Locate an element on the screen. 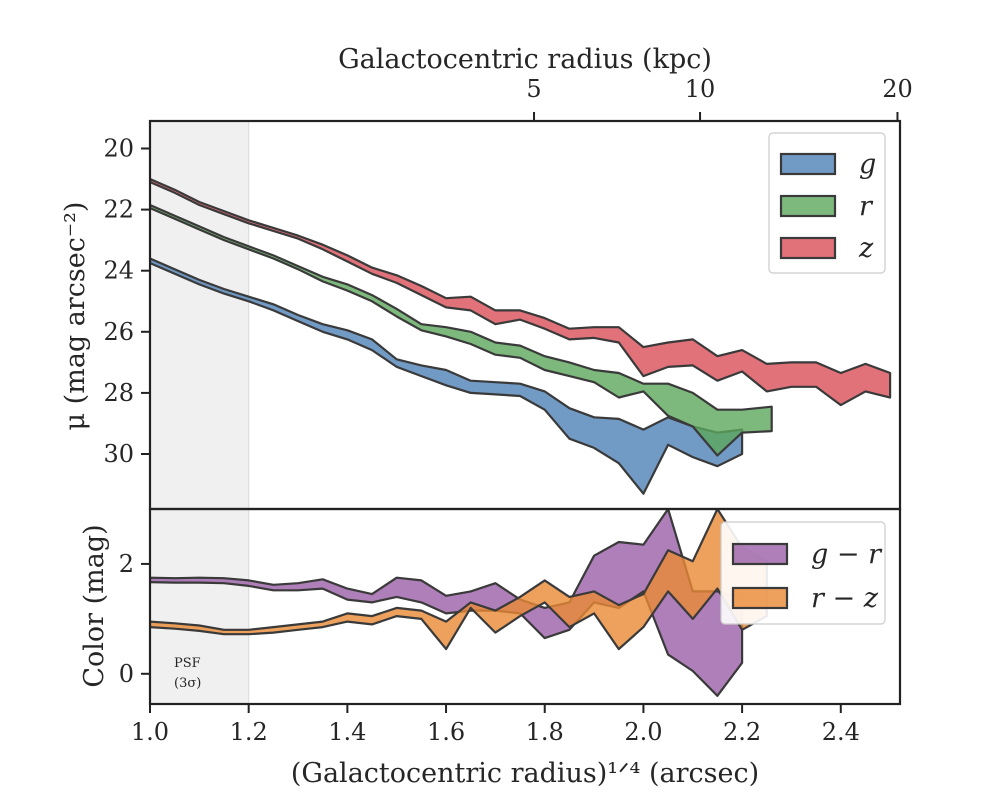 This screenshot has height=800, width=1000. top-y-tick-label: 22 is located at coordinates (118, 210).